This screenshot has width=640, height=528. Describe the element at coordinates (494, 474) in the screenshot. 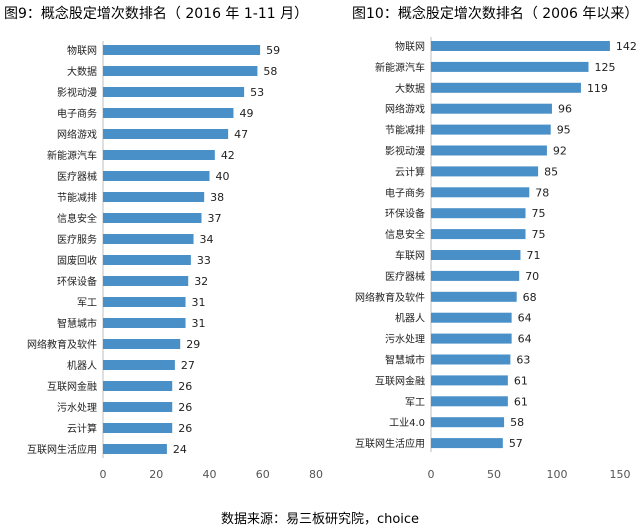

I see `x-tick-label: 50` at that location.